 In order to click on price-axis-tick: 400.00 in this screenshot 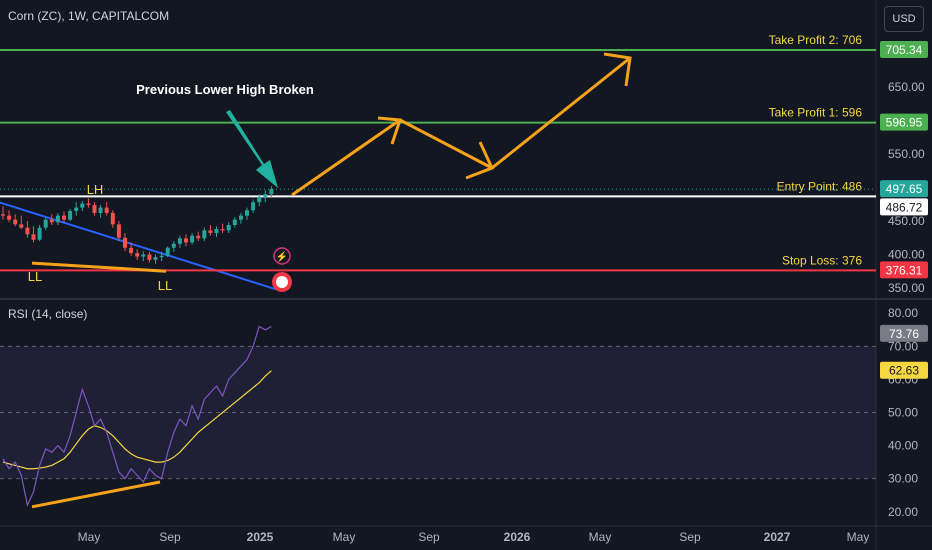, I will do `click(906, 254)`.